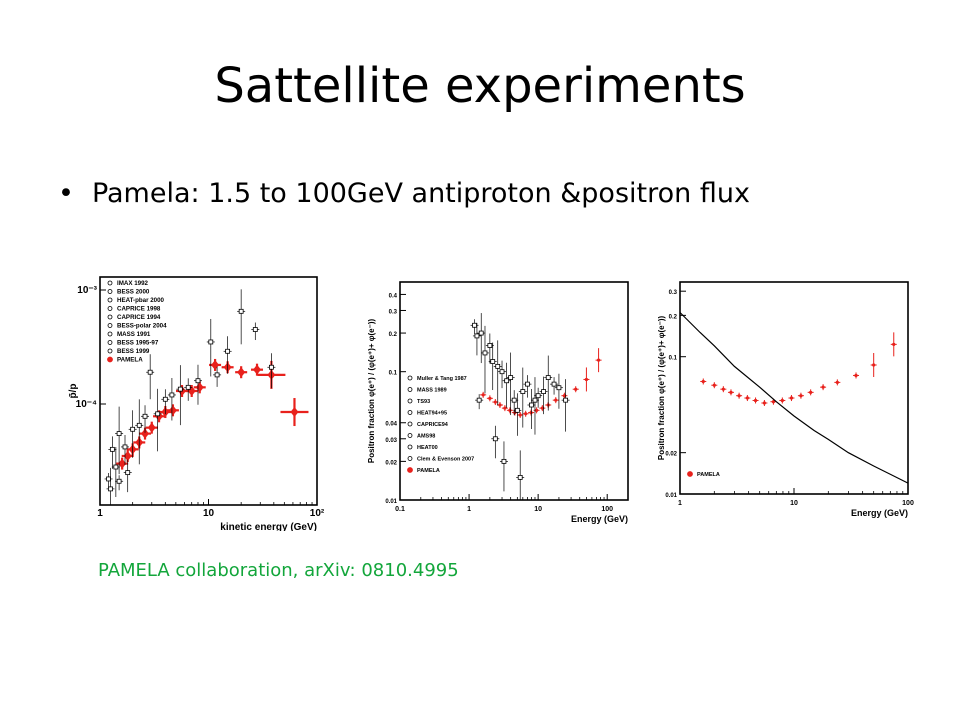 The image size is (960, 720). I want to click on citation: PAMELA collaboration, arXiv: 0810.4995, so click(278, 570).